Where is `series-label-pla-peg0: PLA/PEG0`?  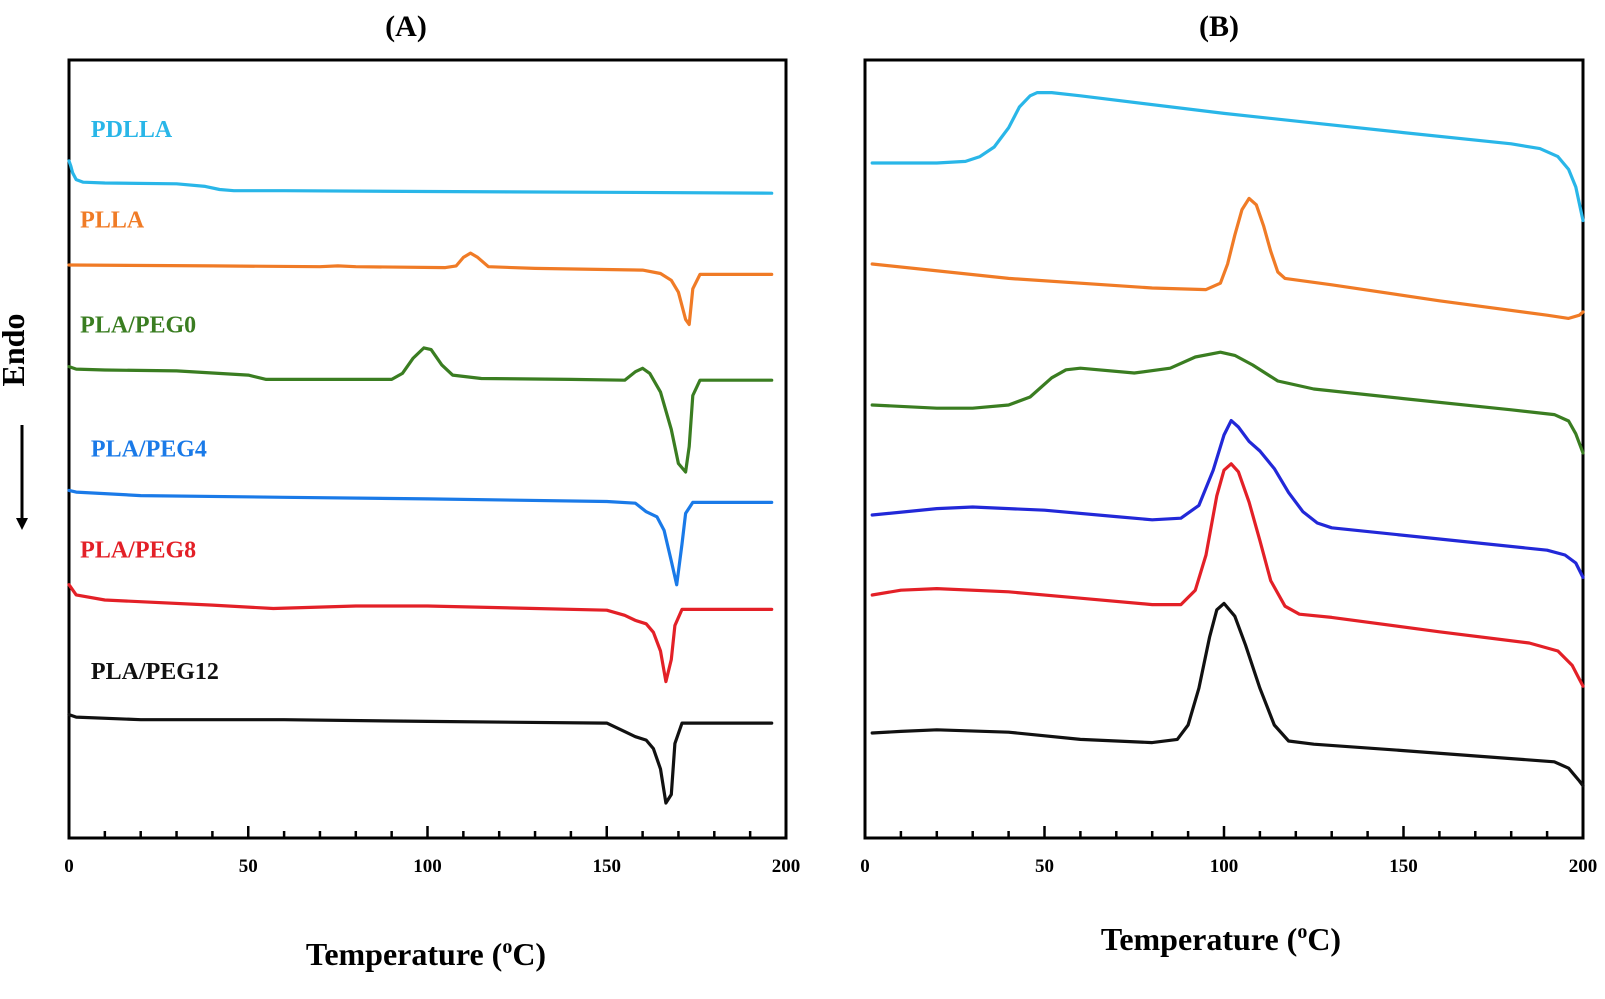
series-label-pla-peg0: PLA/PEG0 is located at coordinates (138, 326).